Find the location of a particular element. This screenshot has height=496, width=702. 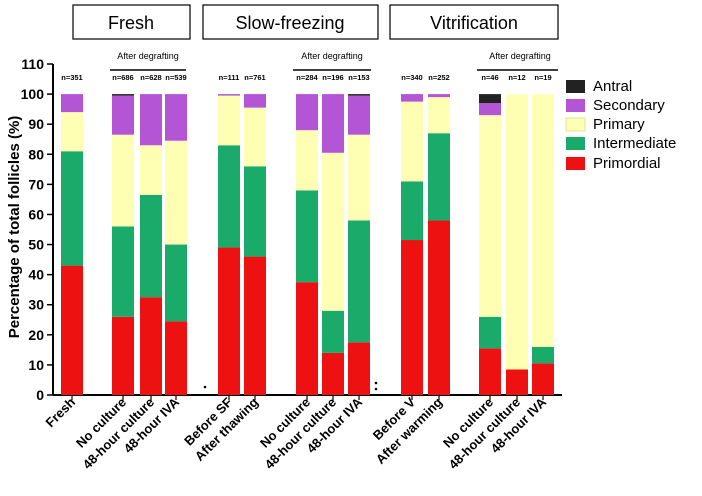

group-title-fresh-text: Fresh is located at coordinates (131, 23).